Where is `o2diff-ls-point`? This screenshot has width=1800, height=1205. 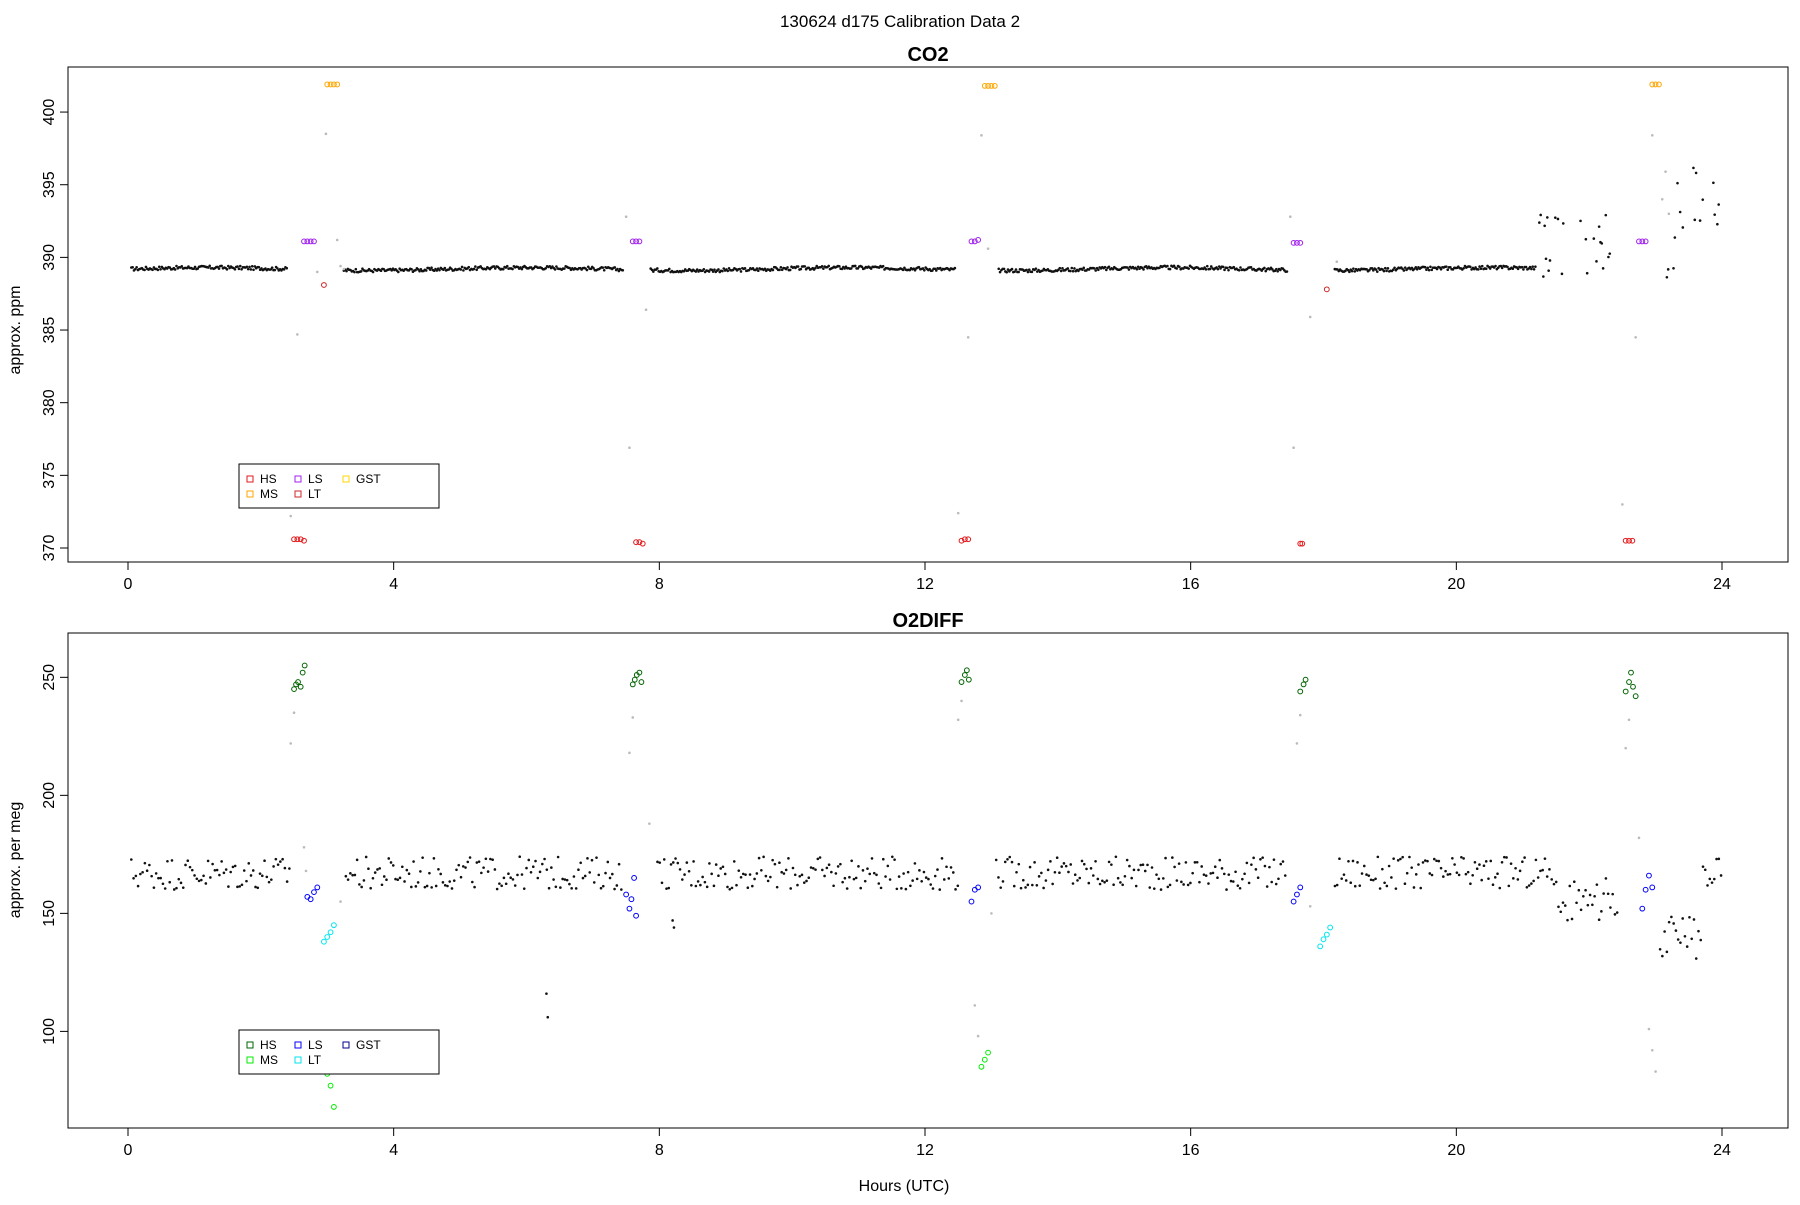 o2diff-ls-point is located at coordinates (1642, 908).